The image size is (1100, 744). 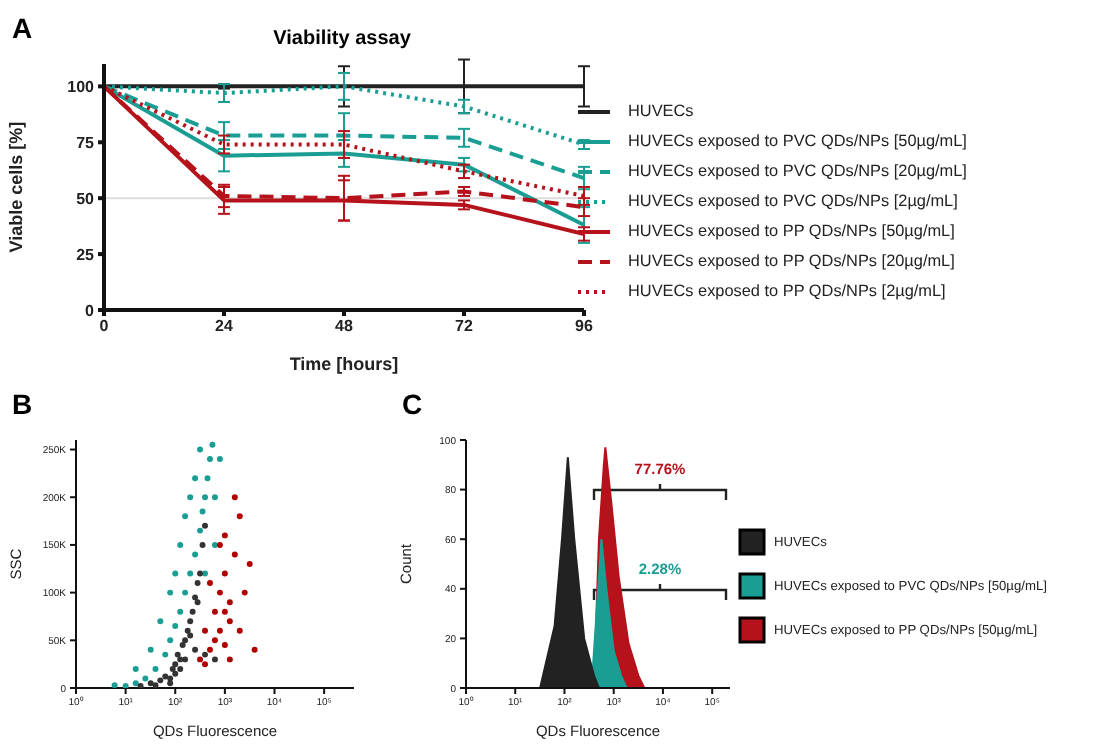 What do you see at coordinates (797, 141) in the screenshot?
I see `legend-label: HUVECs exposed to PVC QDs/NPs [50µg/mL]` at bounding box center [797, 141].